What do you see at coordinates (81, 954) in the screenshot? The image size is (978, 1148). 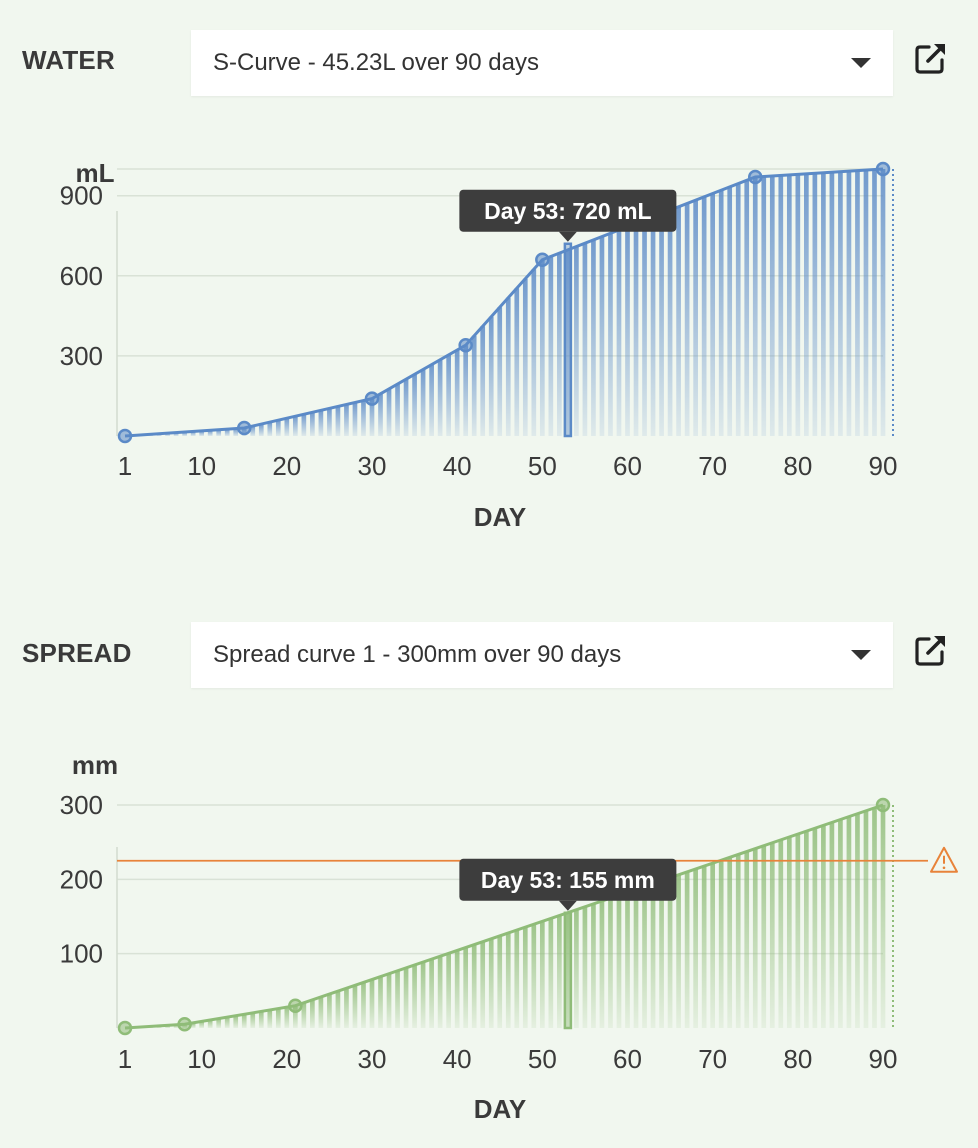 I see `y-tick-label: 100` at bounding box center [81, 954].